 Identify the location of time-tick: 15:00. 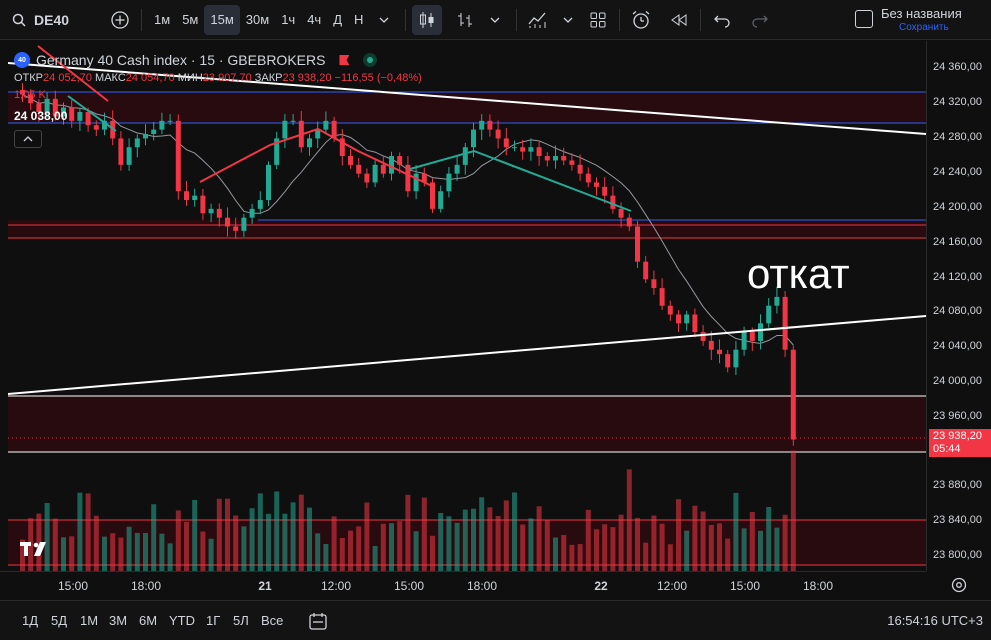
(409, 586).